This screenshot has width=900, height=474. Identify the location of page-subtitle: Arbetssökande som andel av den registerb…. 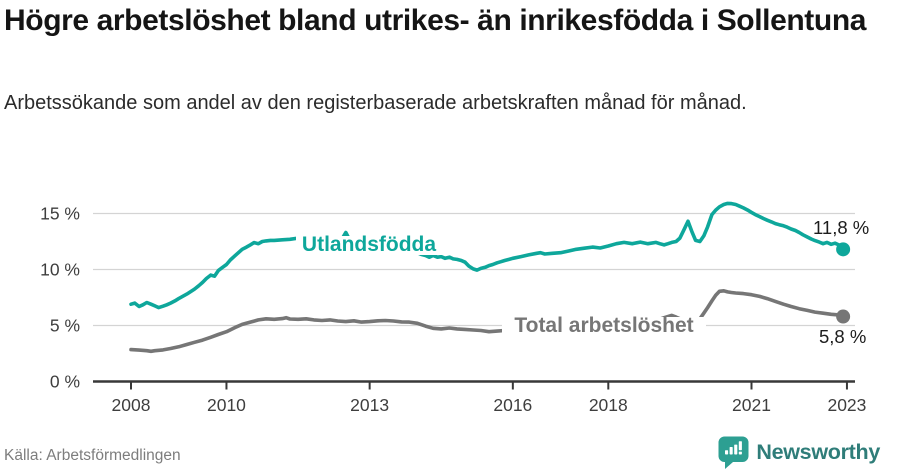
(375, 103).